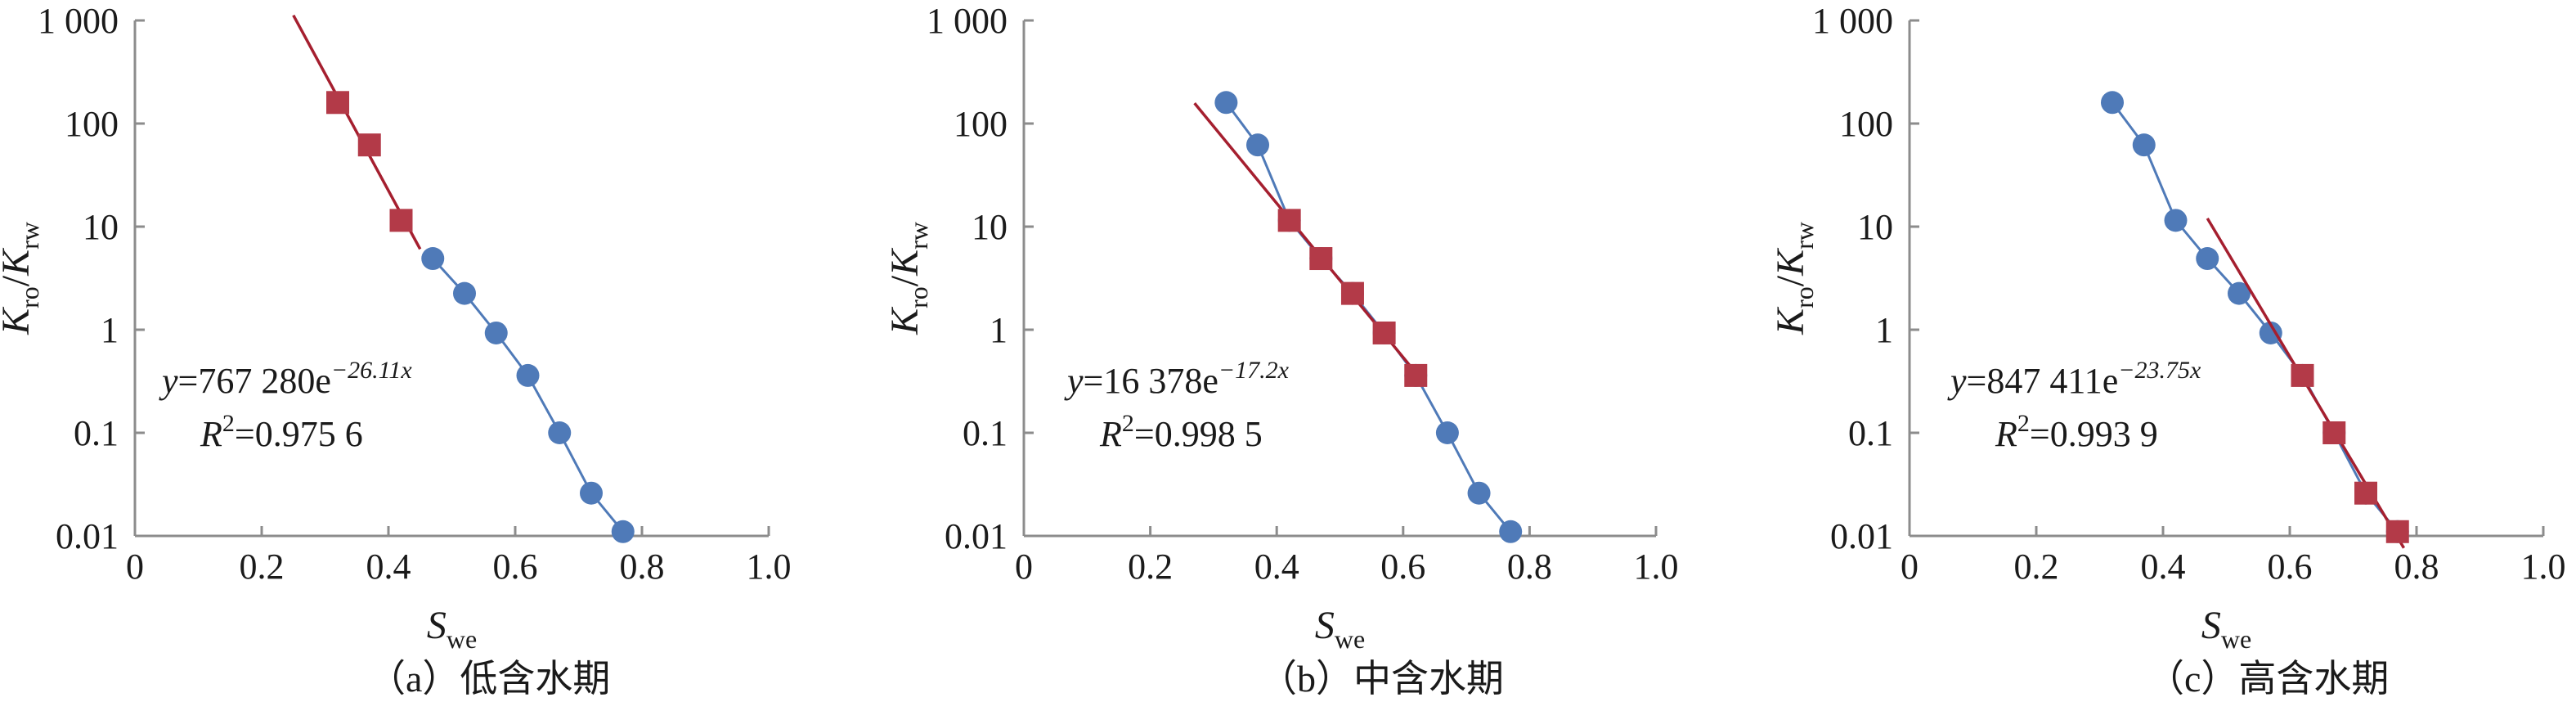 The image size is (2576, 711). I want to click on equation-body: =767 280e, so click(254, 381).